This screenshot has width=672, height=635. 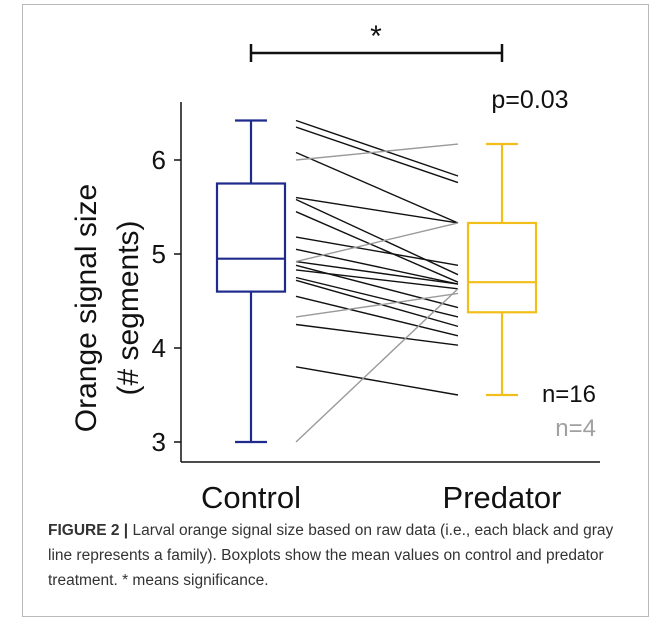 I want to click on y-tick-label-3: 3, so click(x=159, y=442).